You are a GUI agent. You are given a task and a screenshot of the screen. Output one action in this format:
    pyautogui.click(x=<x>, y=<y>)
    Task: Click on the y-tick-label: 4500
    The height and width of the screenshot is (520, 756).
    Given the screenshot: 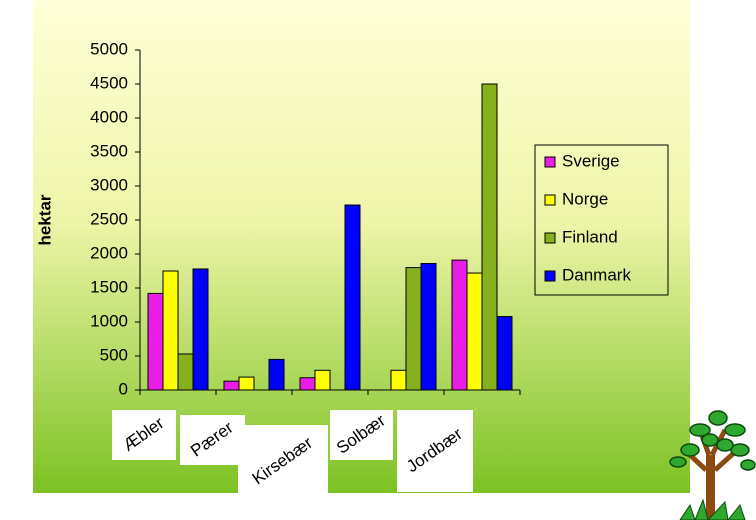 What is the action you would take?
    pyautogui.click(x=109, y=82)
    